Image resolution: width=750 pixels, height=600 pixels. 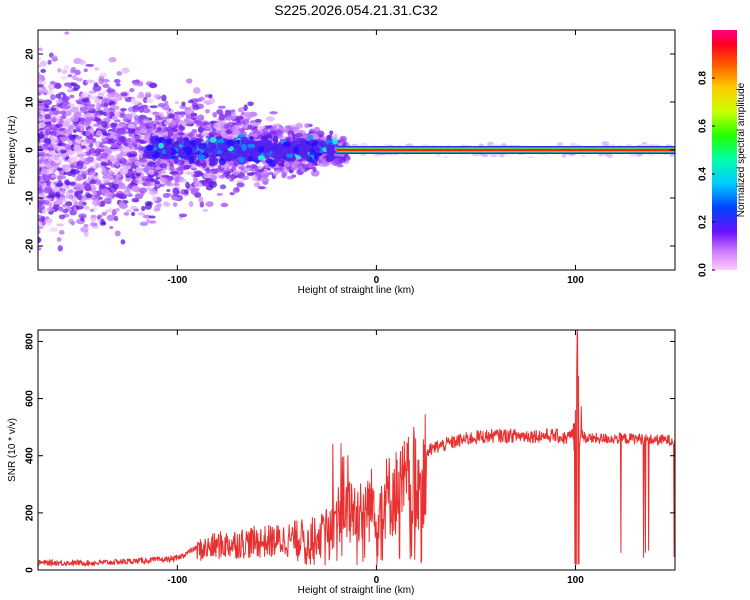 What do you see at coordinates (12, 450) in the screenshot?
I see `snr-y-axis-label: SNR (10 * v/v)` at bounding box center [12, 450].